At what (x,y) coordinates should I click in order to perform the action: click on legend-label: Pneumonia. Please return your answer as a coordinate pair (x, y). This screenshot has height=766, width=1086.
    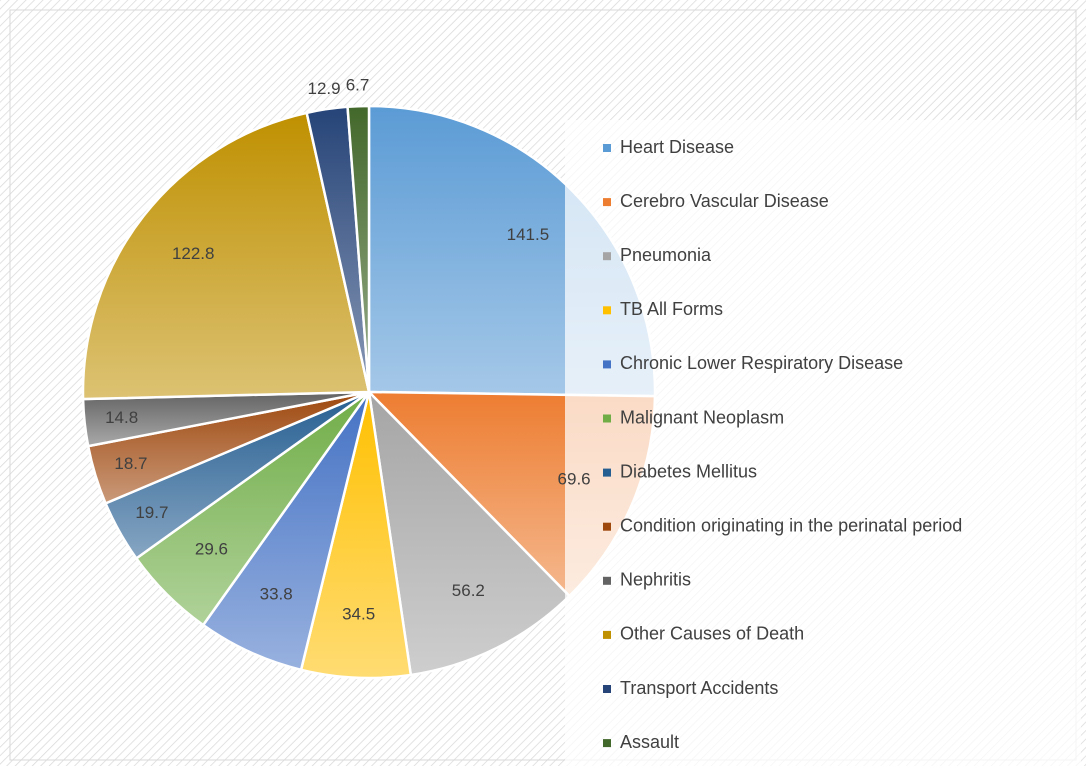
    Looking at the image, I should click on (666, 255).